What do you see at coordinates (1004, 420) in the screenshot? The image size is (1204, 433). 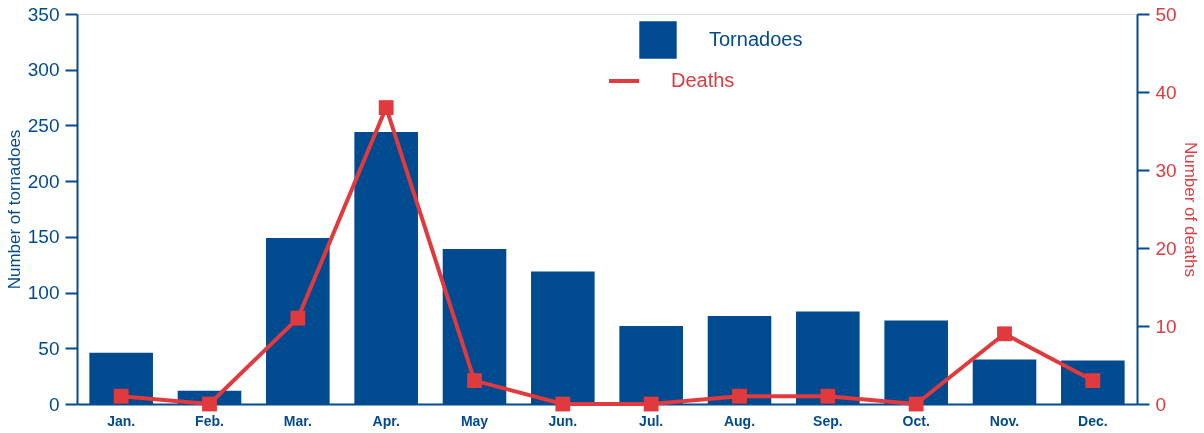 I see `x-tick-label: Nov.` at bounding box center [1004, 420].